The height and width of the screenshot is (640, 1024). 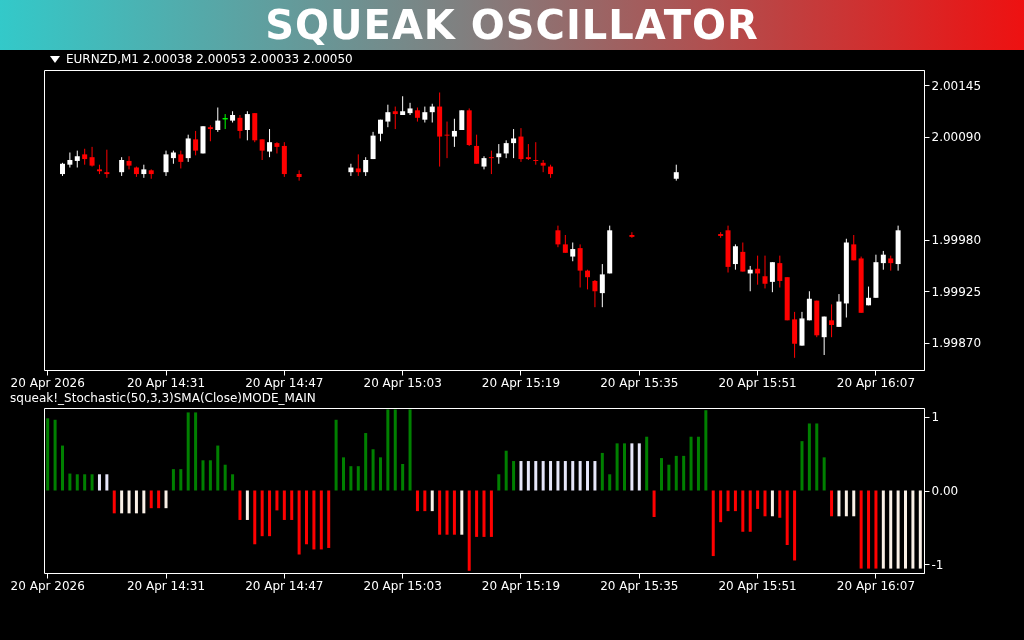 What do you see at coordinates (956, 137) in the screenshot?
I see `y-tick-label: 2.00090` at bounding box center [956, 137].